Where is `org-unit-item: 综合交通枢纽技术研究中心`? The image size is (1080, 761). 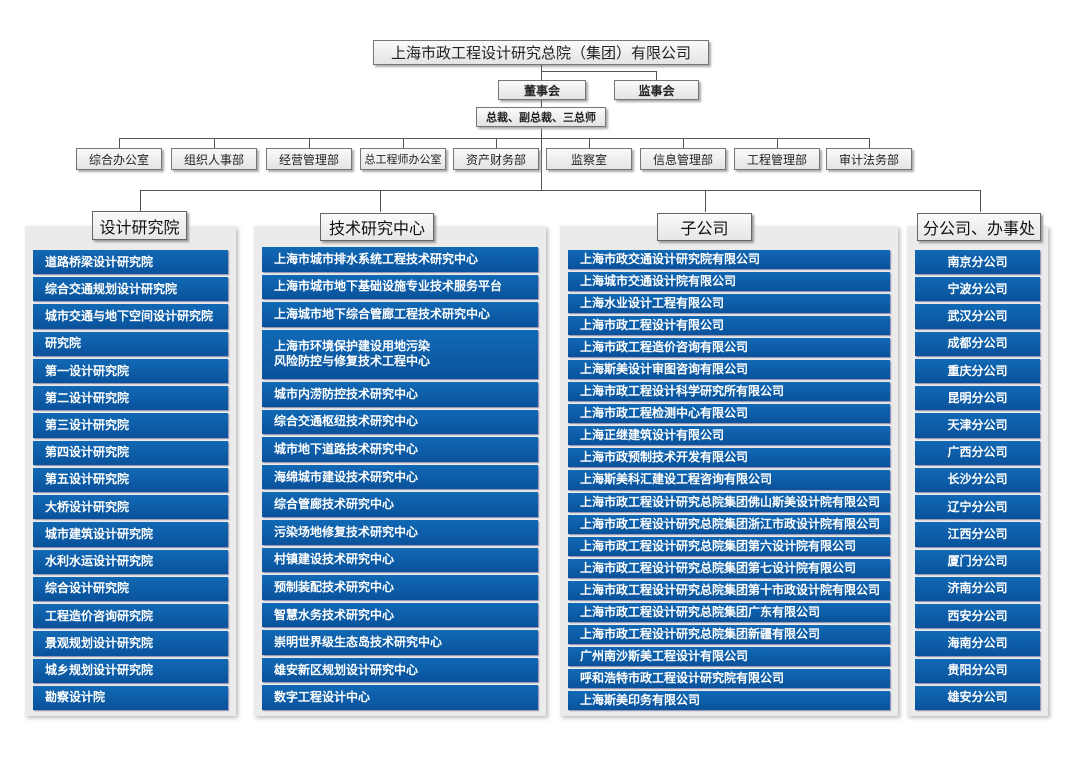 org-unit-item: 综合交通枢纽技术研究中心 is located at coordinates (400, 422).